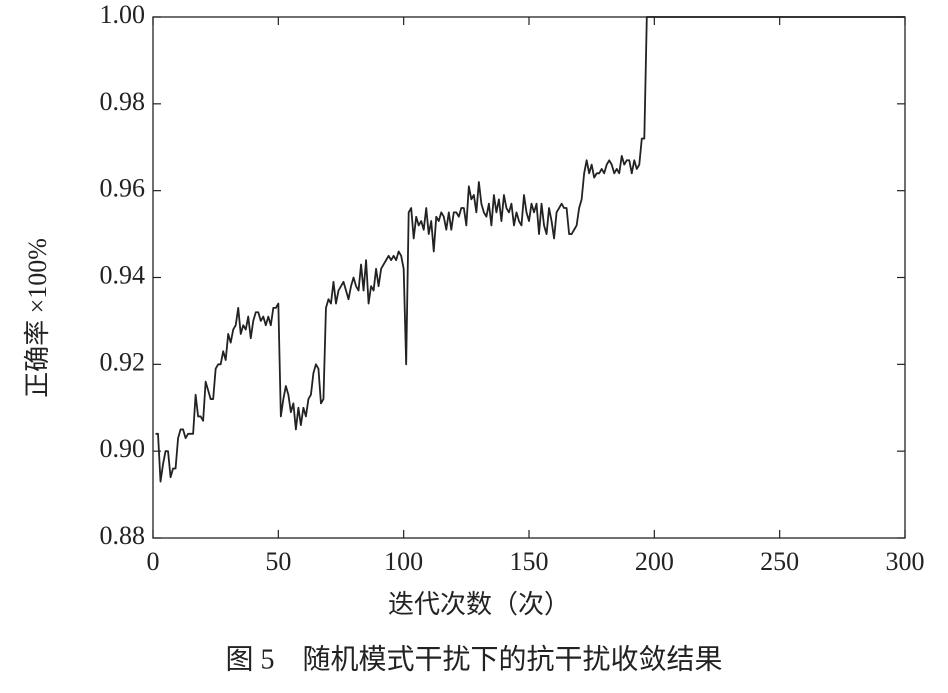  What do you see at coordinates (779, 561) in the screenshot?
I see `x-tick-label: 250` at bounding box center [779, 561].